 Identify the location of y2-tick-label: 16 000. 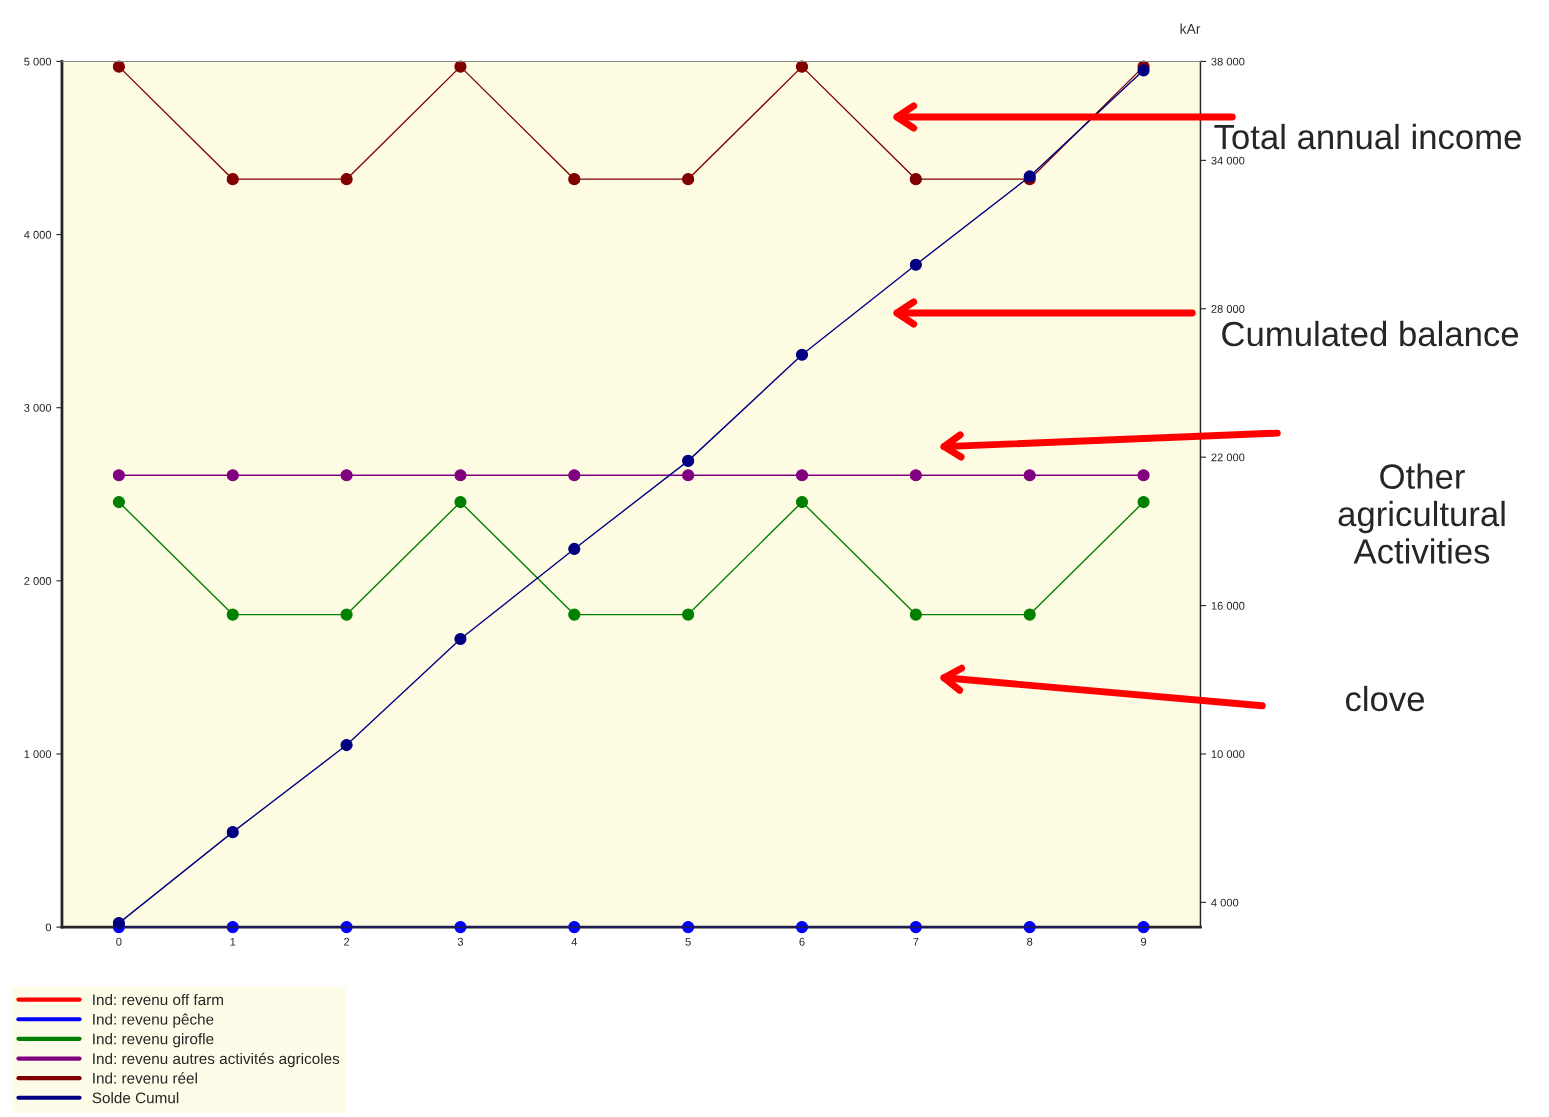
(1228, 605).